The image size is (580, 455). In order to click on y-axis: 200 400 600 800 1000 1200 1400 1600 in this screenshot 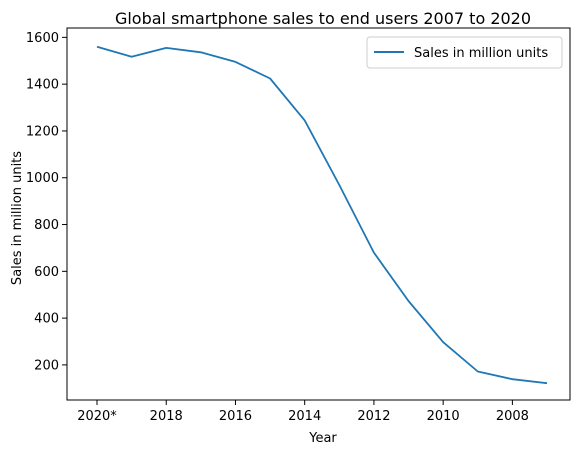, I will do `click(46, 202)`.